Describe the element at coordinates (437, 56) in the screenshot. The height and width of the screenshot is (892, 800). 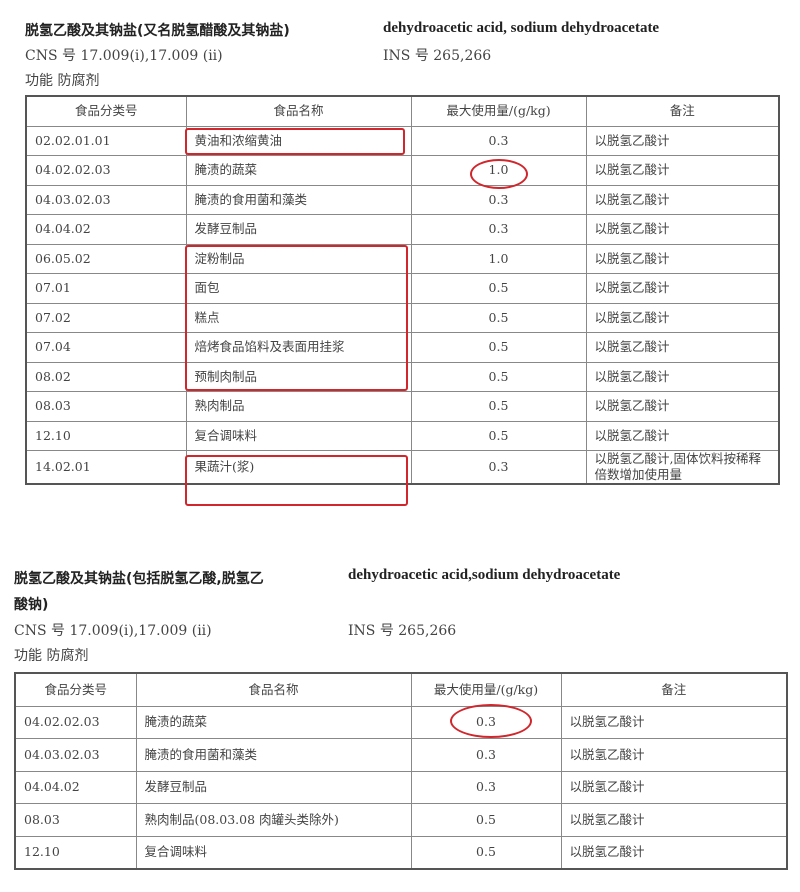
I see `section1-ins: INS 号 265,266` at that location.